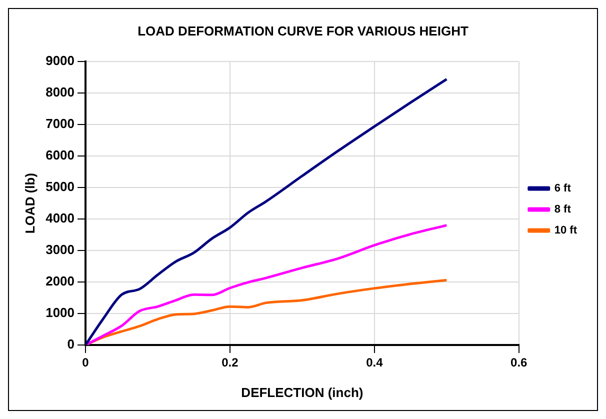  I want to click on y-tick-label: 5000, so click(60, 186).